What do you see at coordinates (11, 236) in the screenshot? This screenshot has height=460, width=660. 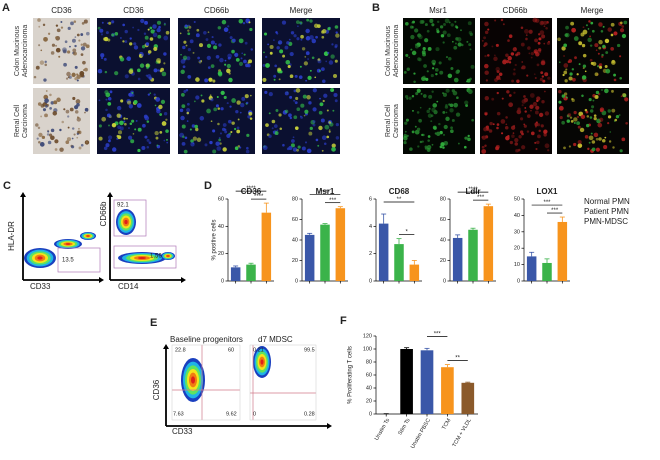 I see `axis-label: HLA-DR` at bounding box center [11, 236].